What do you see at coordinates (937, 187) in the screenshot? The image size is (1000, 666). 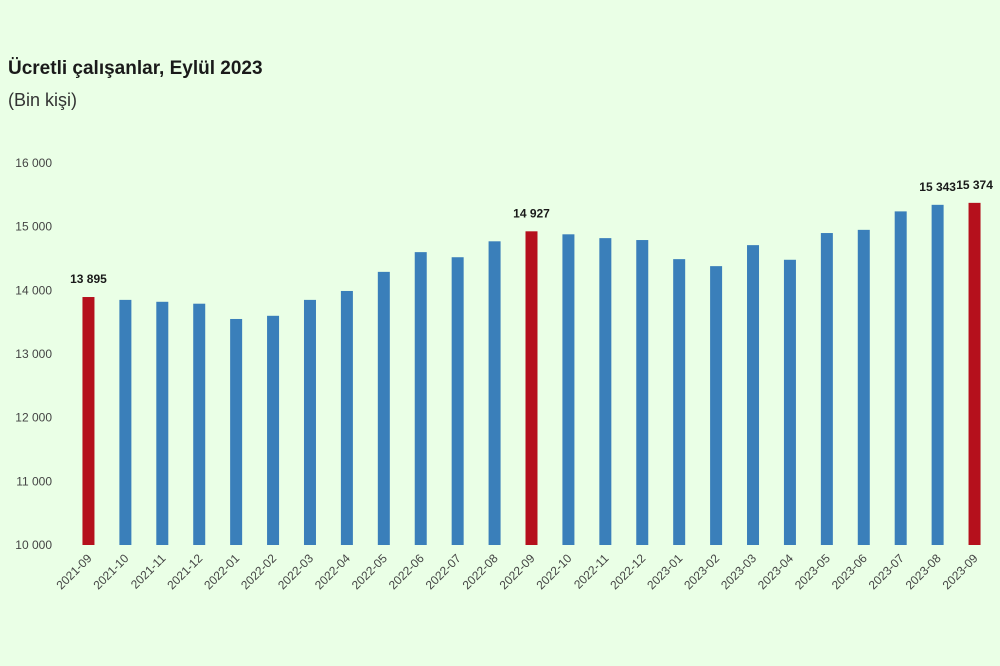 I see `data-label-2023-08: 15 343` at bounding box center [937, 187].